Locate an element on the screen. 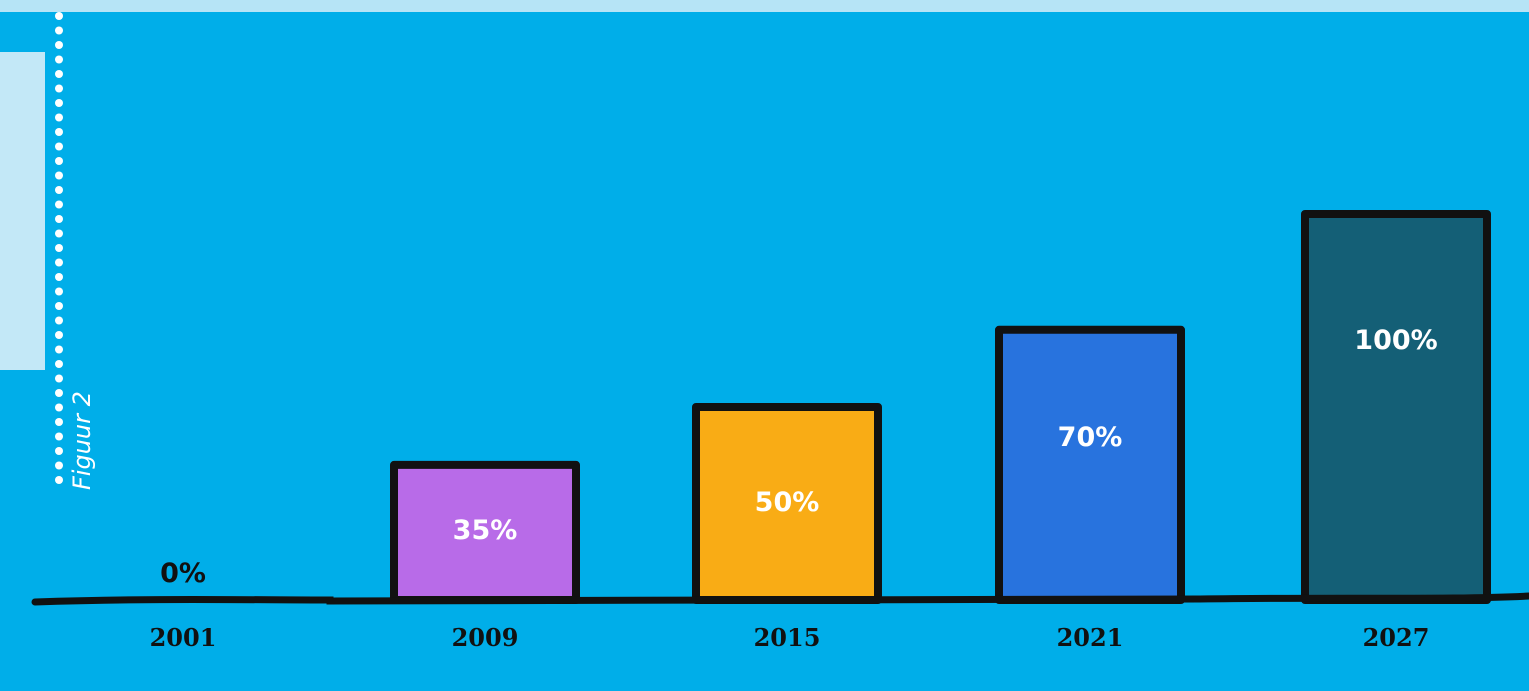  bar-2027 is located at coordinates (1396, 407).